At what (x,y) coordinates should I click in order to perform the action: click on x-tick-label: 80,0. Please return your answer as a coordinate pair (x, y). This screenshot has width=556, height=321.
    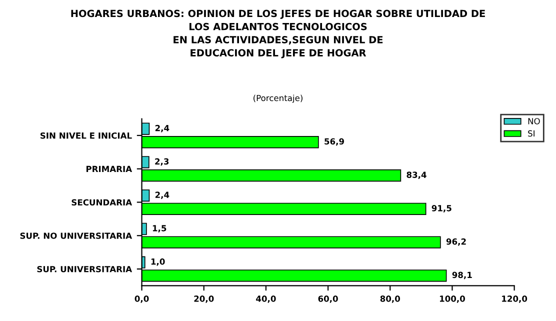
    Looking at the image, I should click on (390, 299).